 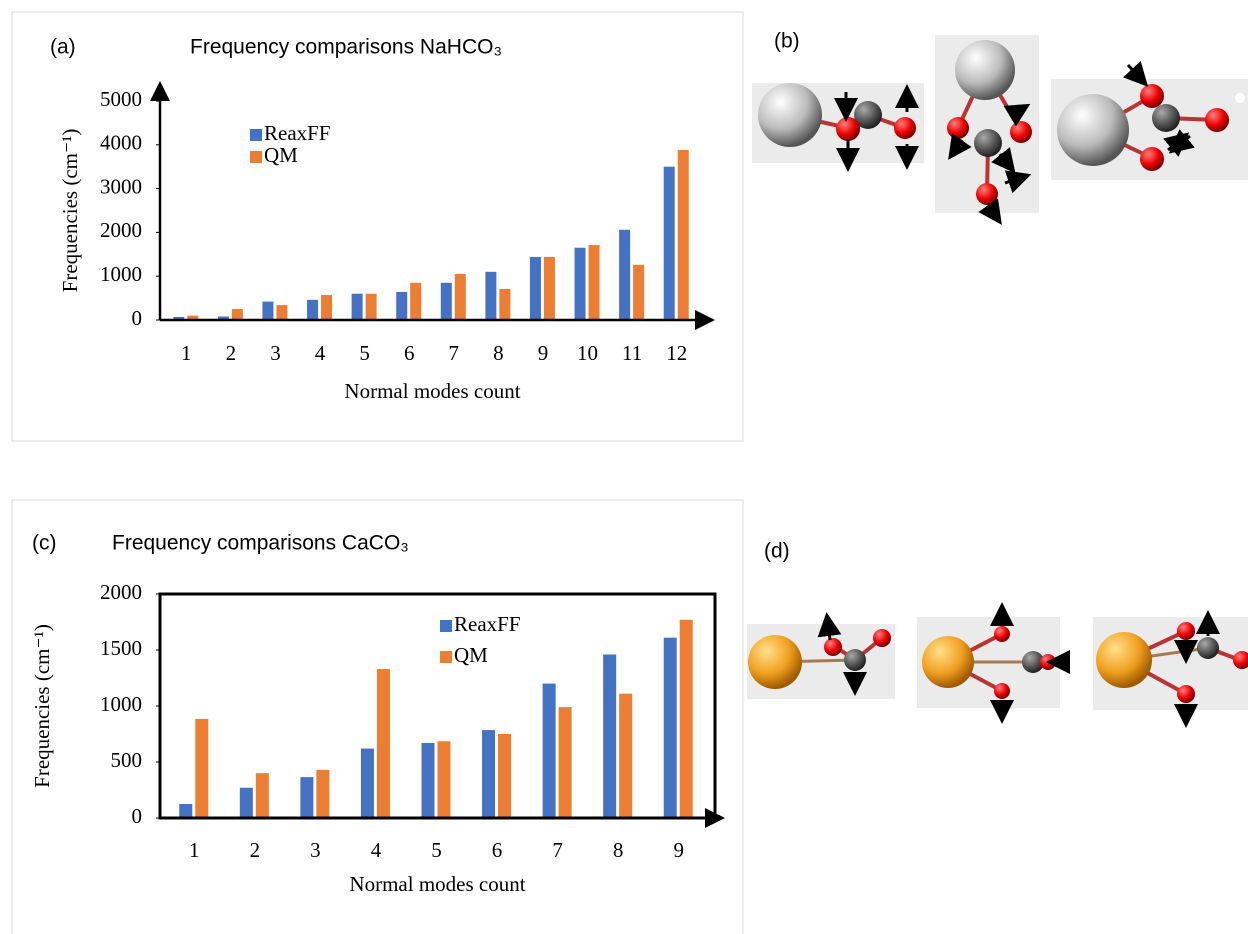 What do you see at coordinates (777, 551) in the screenshot?
I see `panel-label: (d)` at bounding box center [777, 551].